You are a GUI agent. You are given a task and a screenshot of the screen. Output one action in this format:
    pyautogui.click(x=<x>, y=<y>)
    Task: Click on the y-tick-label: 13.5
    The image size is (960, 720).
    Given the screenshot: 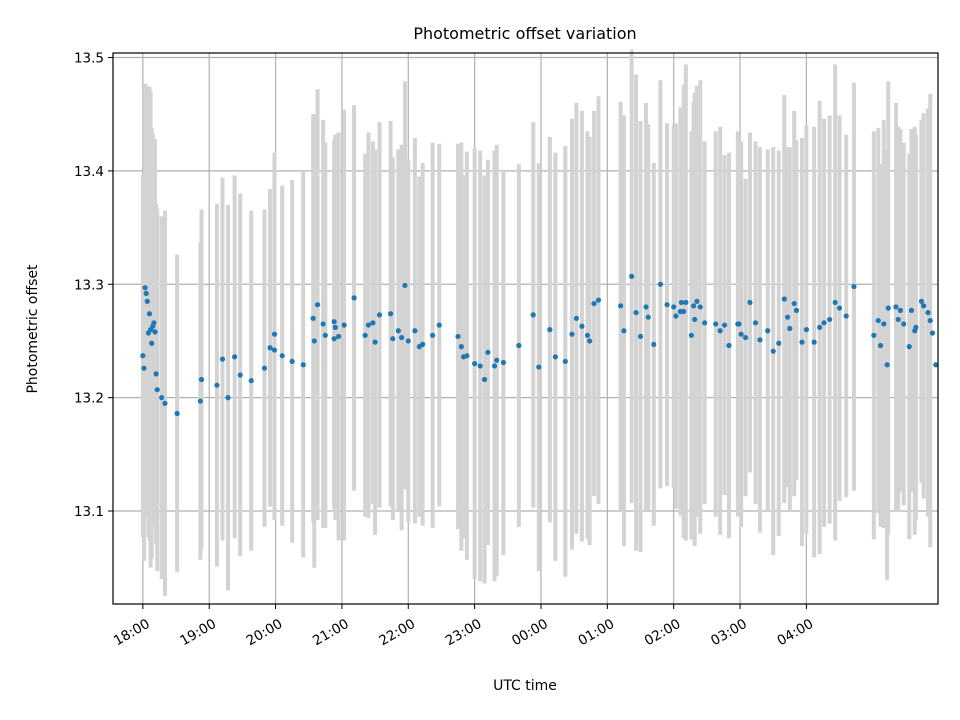 What is the action you would take?
    pyautogui.click(x=89, y=59)
    